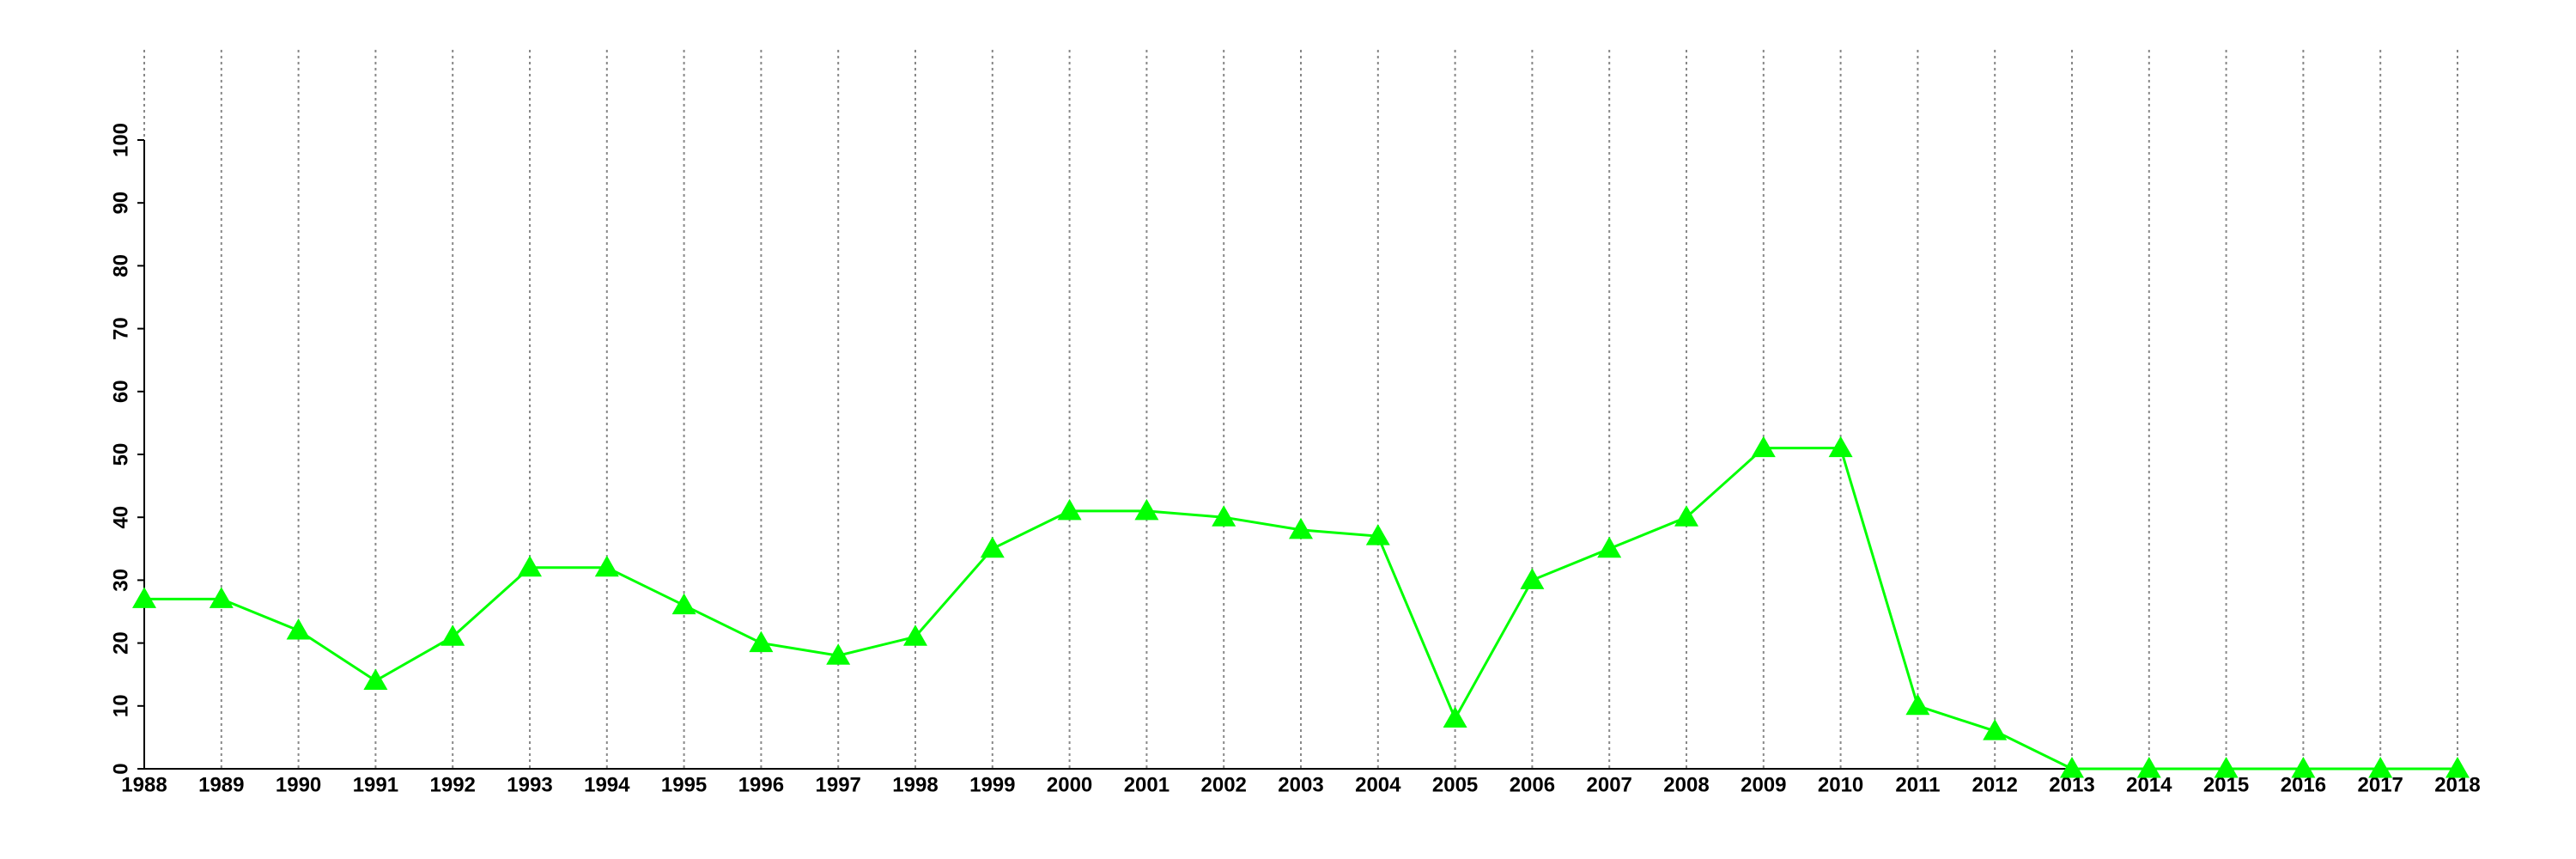  Describe the element at coordinates (376, 784) in the screenshot. I see `x-tick-label: 1991` at that location.